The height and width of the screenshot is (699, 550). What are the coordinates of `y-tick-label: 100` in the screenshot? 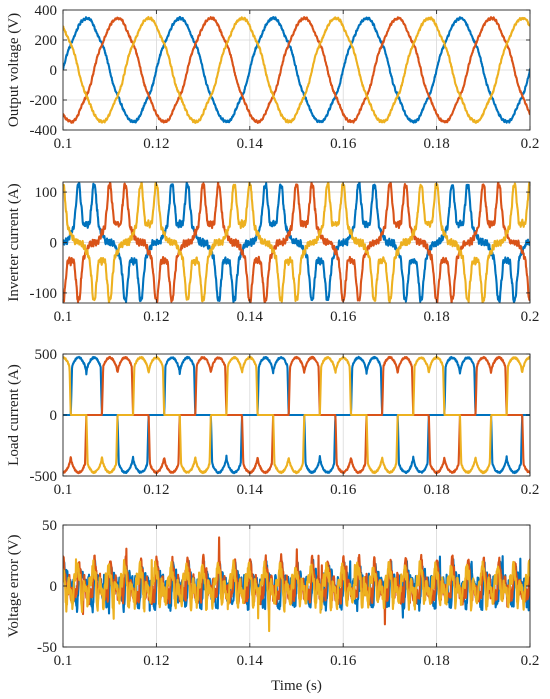 It's located at (46, 193).